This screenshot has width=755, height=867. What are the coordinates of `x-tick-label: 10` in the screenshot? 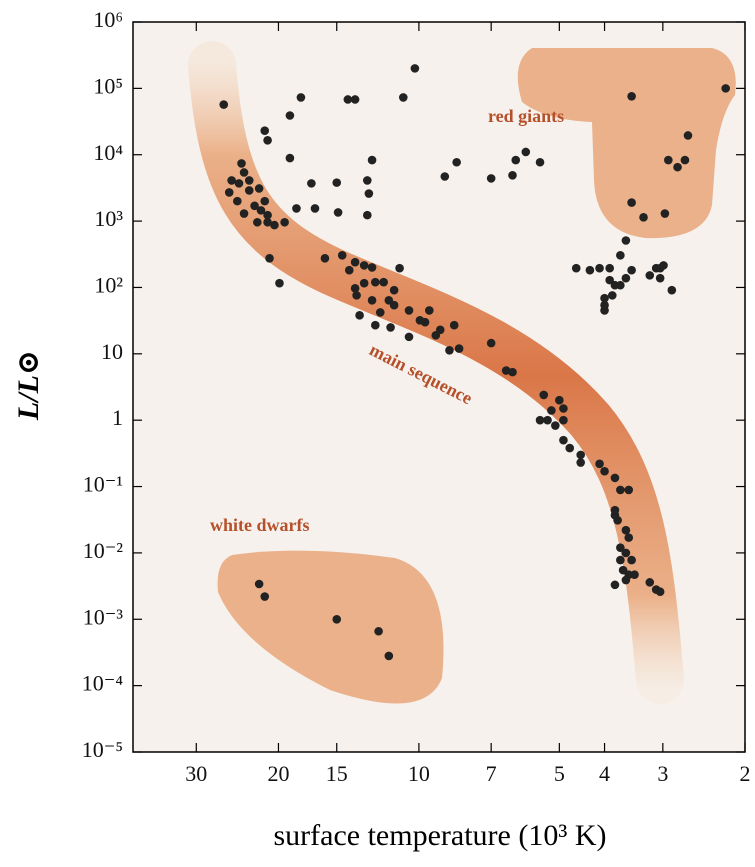 It's located at (419, 773).